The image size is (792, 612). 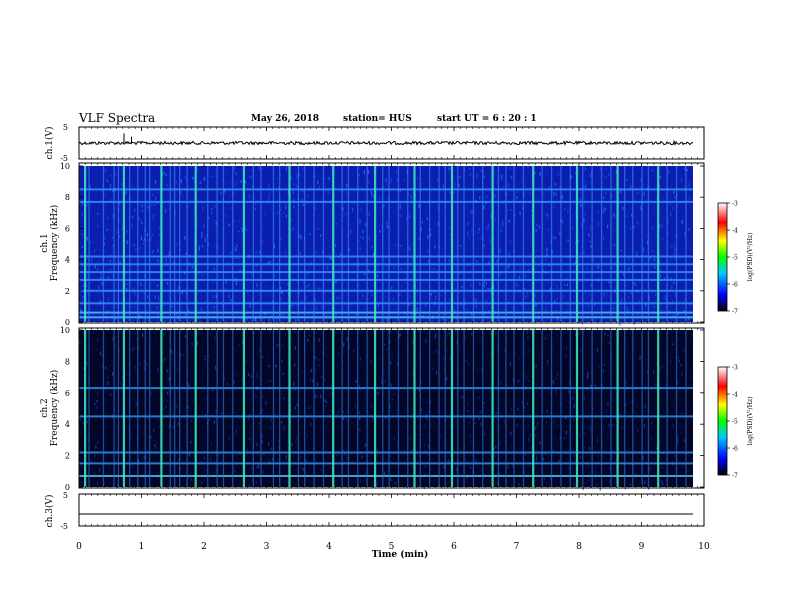 I want to click on ch1-colorbar: -3-4-5-6-7 log(PSD)(V²/Hz), so click(x=735, y=258).